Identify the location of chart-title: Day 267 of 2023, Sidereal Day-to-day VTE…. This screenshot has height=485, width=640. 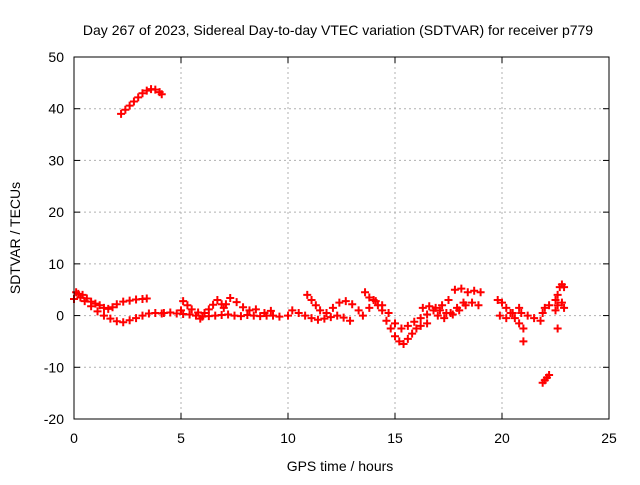
(338, 30).